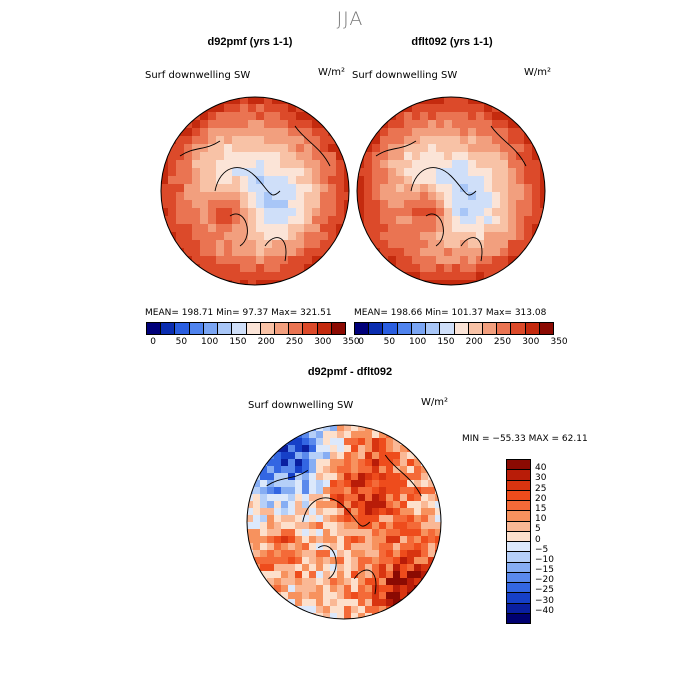  What do you see at coordinates (544, 600) in the screenshot?
I see `colorbar-tick-label: −30` at bounding box center [544, 600].